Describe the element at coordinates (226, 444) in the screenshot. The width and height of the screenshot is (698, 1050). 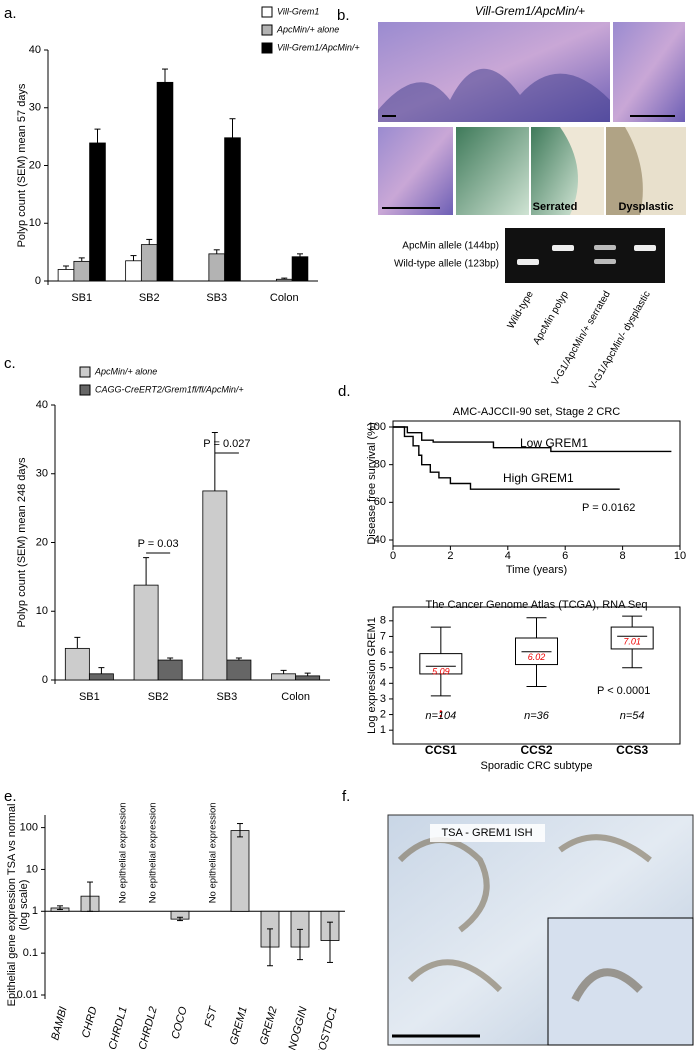
I see `annotation: P = 0.027` at that location.